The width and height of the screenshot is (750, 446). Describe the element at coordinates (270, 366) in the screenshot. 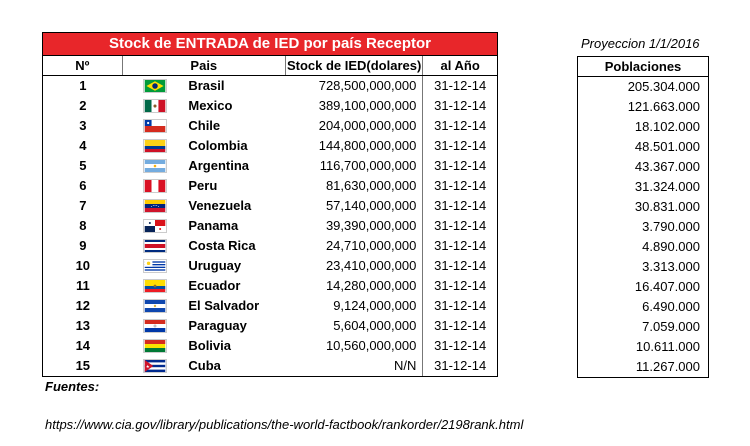

I see `table-row: 15 Cuba N/N 31-12-14` at that location.